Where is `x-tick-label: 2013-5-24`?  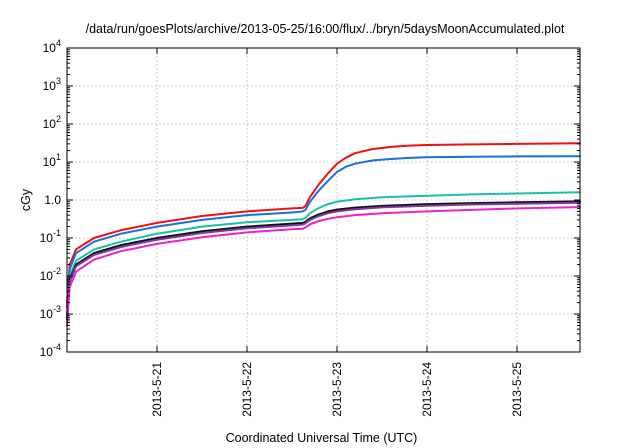
x-tick-label: 2013-5-24 is located at coordinates (427, 389).